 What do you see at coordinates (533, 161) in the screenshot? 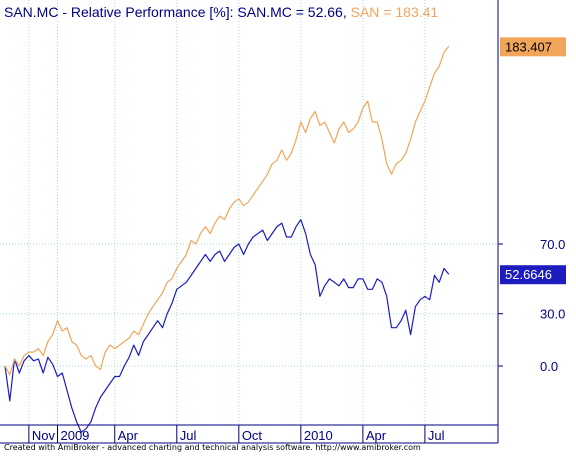
I see `last-value-labels: 183.407 52.6646` at bounding box center [533, 161].